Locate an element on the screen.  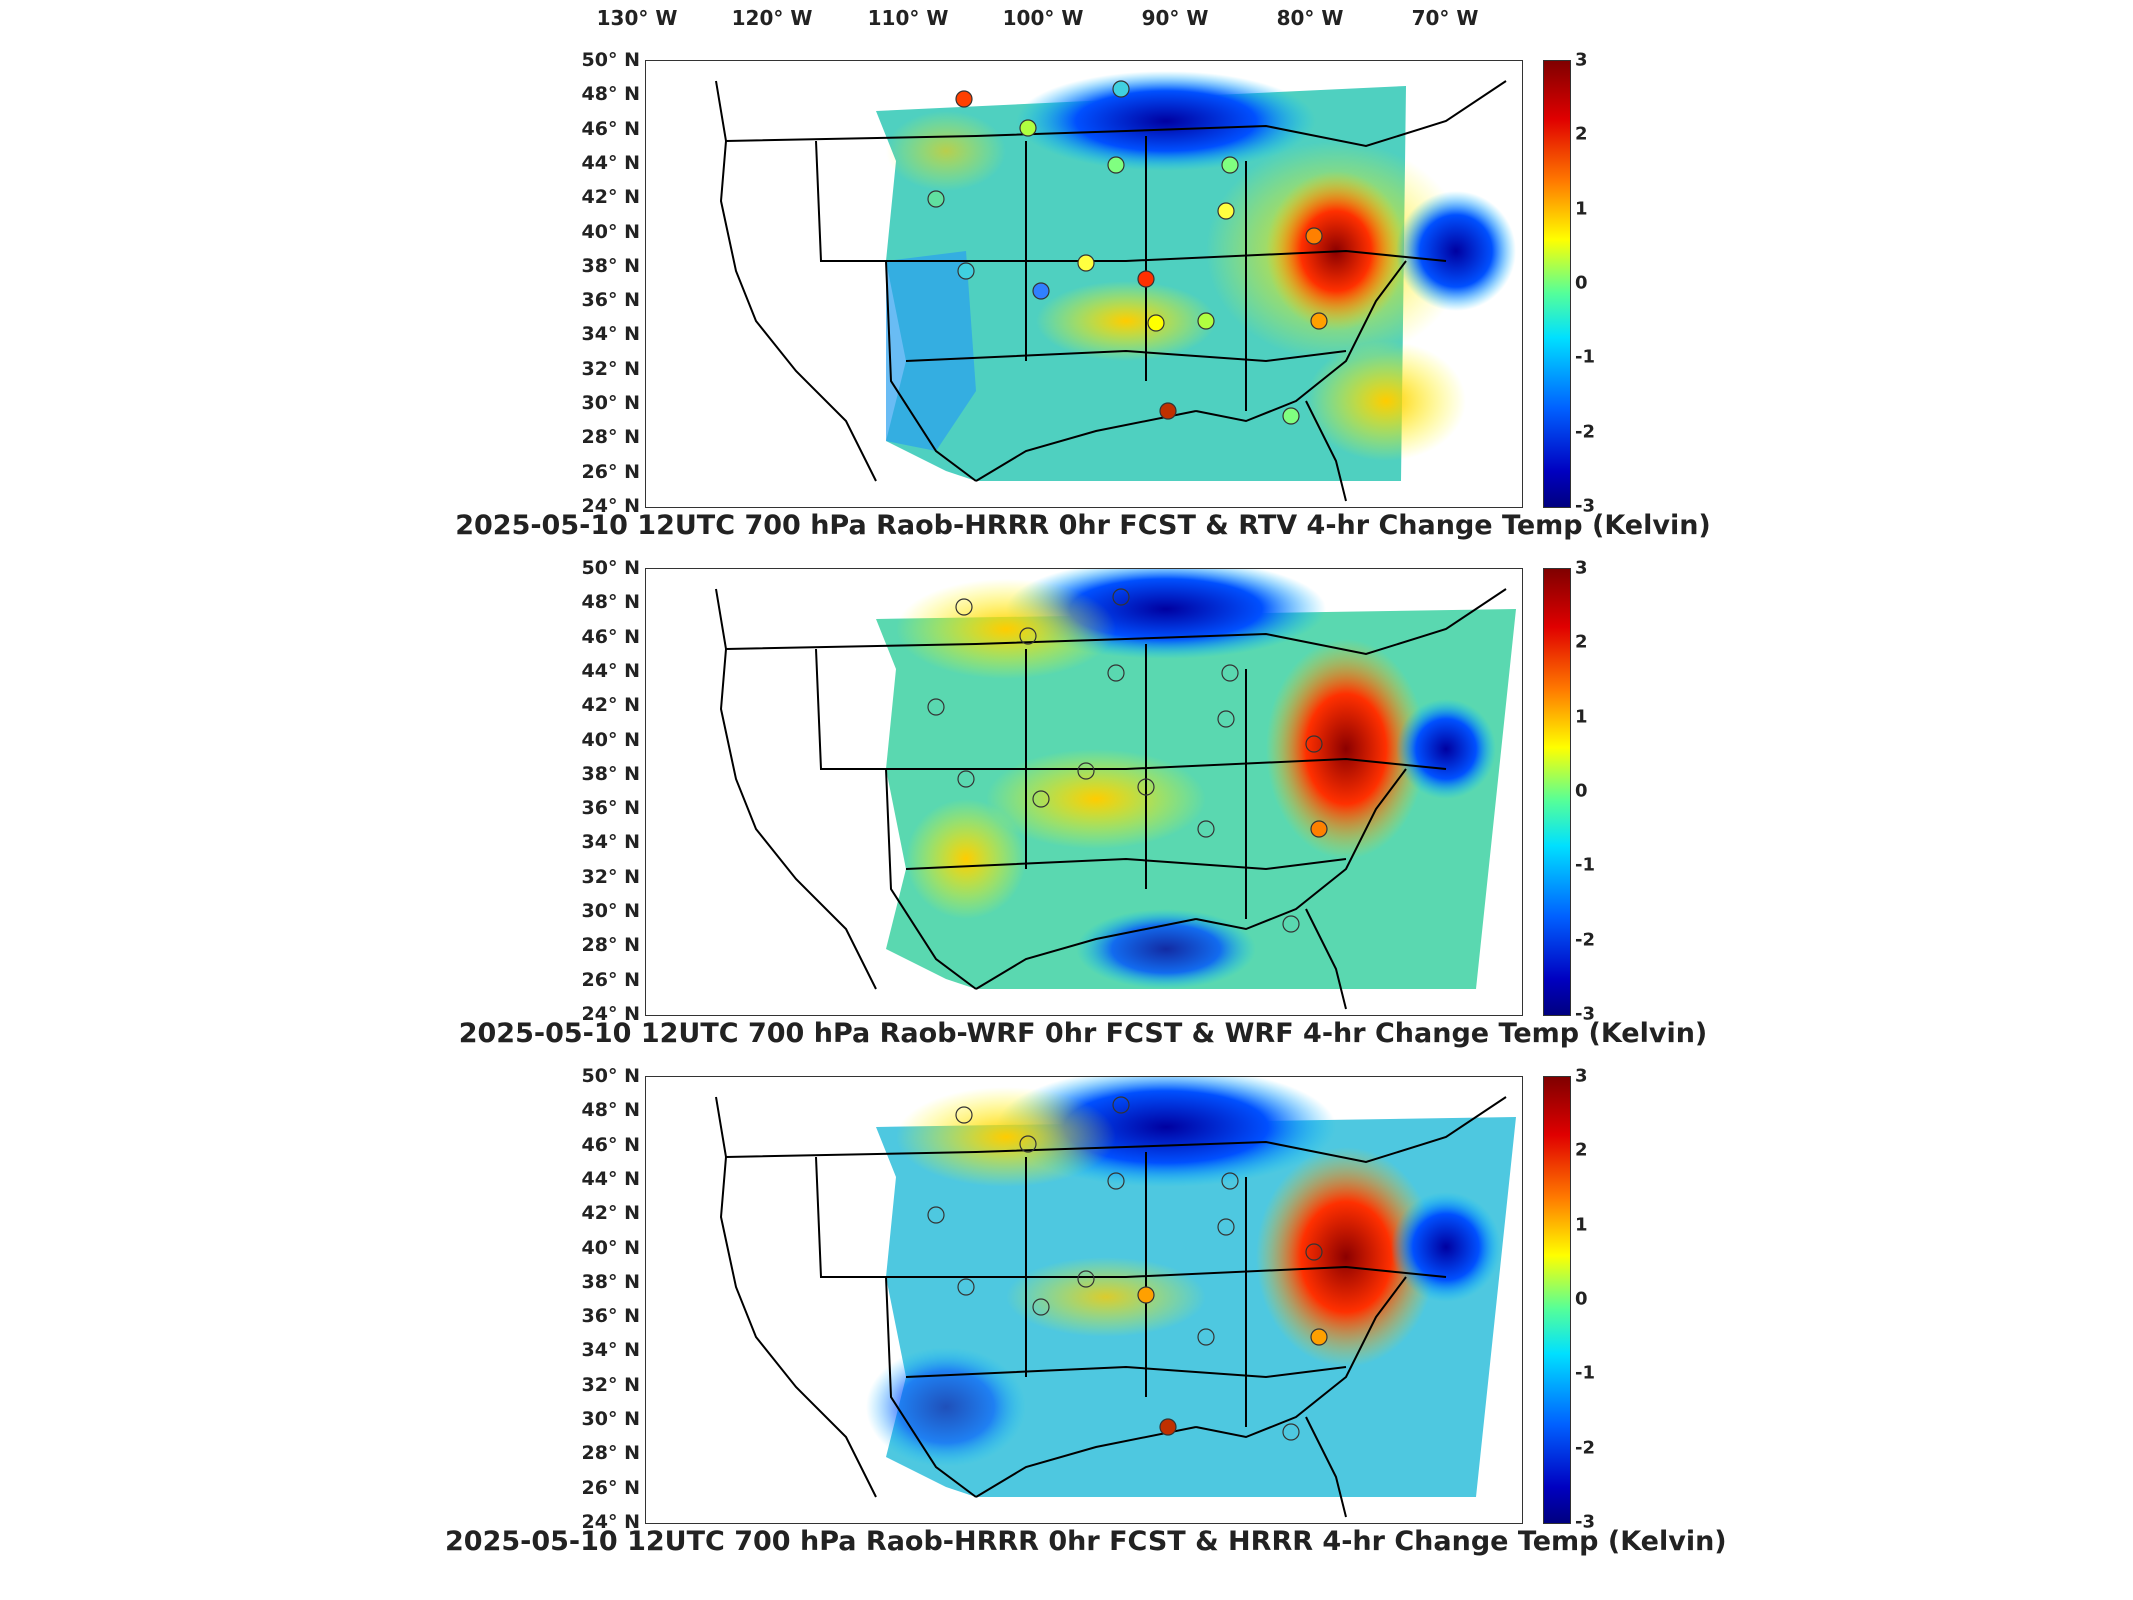
lon-label: 100° W is located at coordinates (1043, 18).